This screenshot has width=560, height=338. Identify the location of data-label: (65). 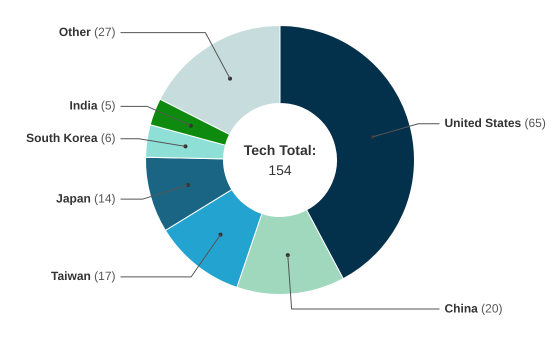
(535, 123).